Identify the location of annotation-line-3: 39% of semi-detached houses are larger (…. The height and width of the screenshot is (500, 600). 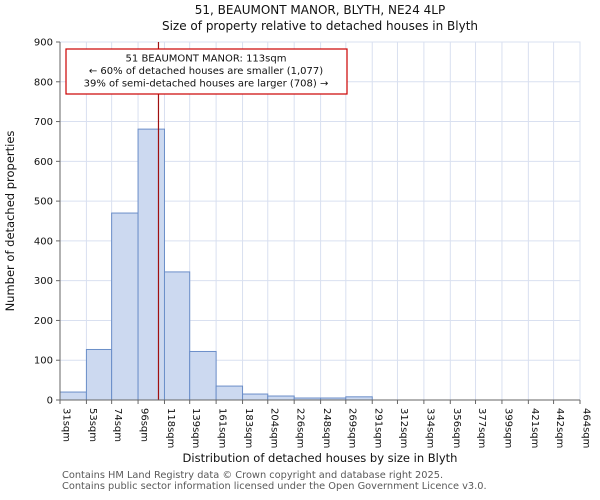
(206, 84).